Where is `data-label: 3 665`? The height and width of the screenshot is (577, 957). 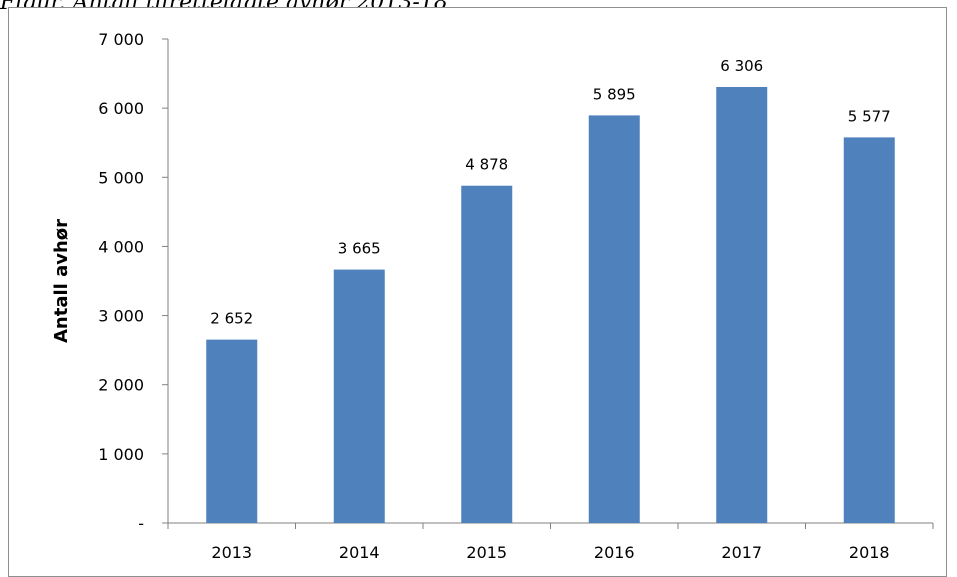 data-label: 3 665 is located at coordinates (359, 249).